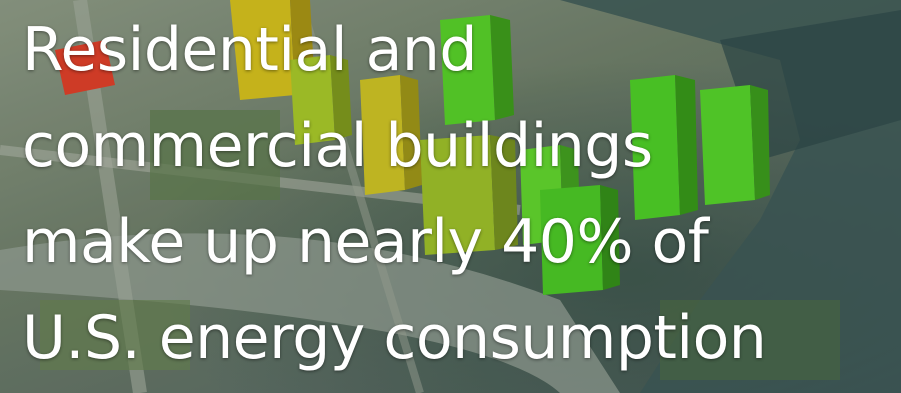 This screenshot has width=901, height=393. Describe the element at coordinates (337, 146) in the screenshot. I see `headline-line-2: commercial buildings` at that location.